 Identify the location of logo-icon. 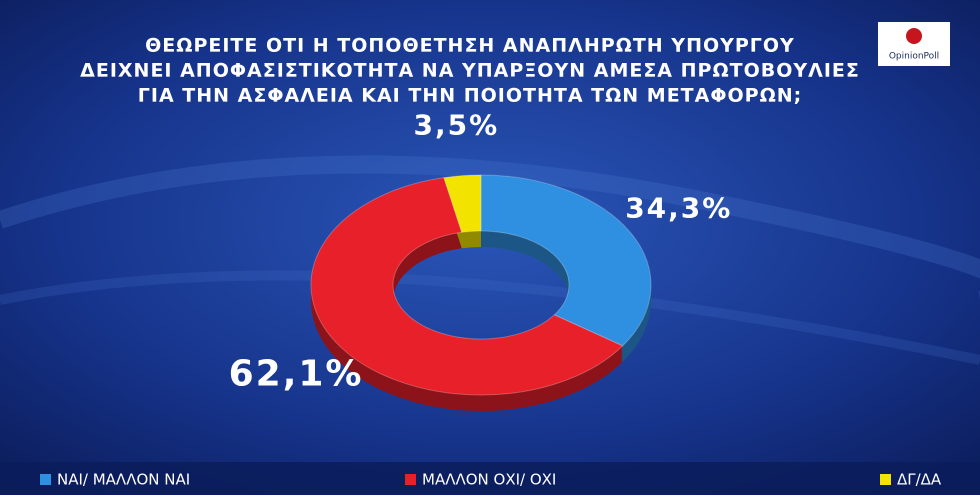
(914, 36).